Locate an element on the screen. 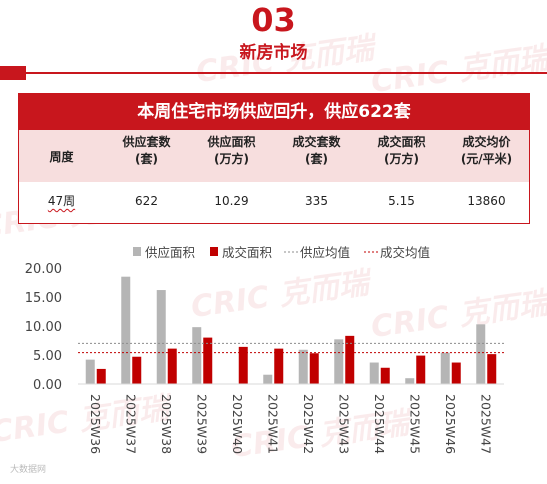 Image resolution: width=547 pixels, height=484 pixels. column-header-deal-units: 成交套数 (套) is located at coordinates (316, 150).